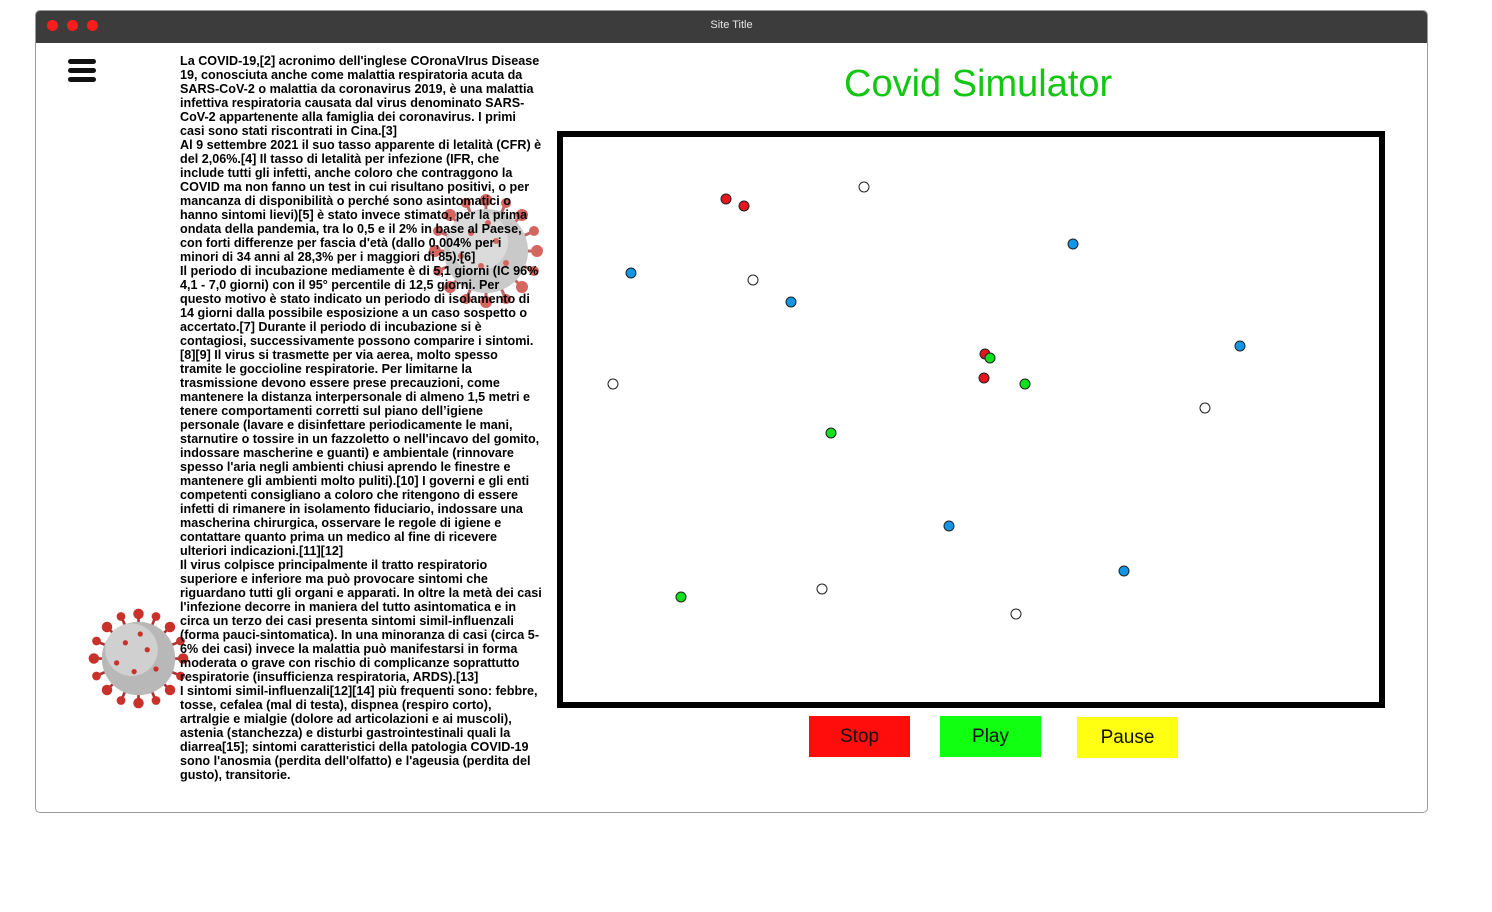 This screenshot has width=1492, height=912. Describe the element at coordinates (72, 25) in the screenshot. I see `minimize-window-button` at that location.